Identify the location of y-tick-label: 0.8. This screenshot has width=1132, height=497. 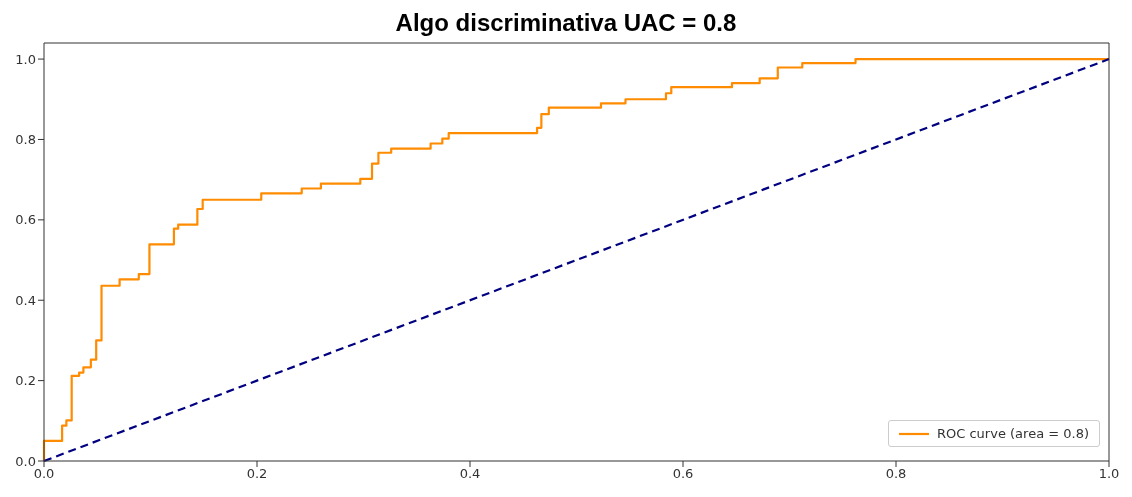
(25, 140).